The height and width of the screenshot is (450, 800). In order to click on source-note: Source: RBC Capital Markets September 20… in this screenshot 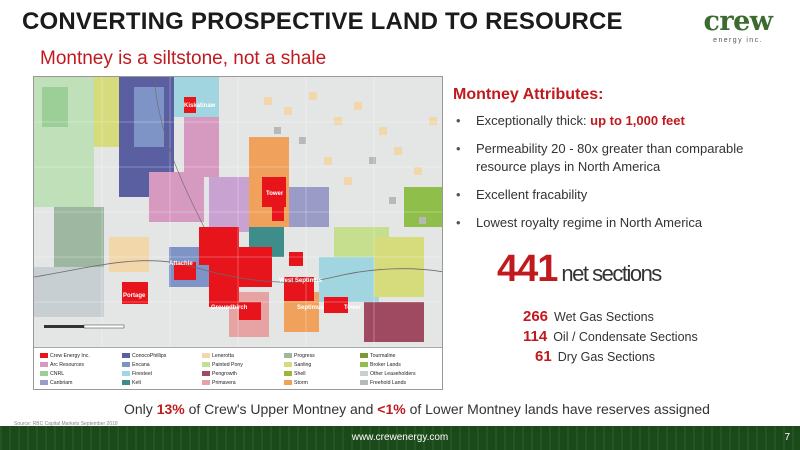, I will do `click(66, 424)`.